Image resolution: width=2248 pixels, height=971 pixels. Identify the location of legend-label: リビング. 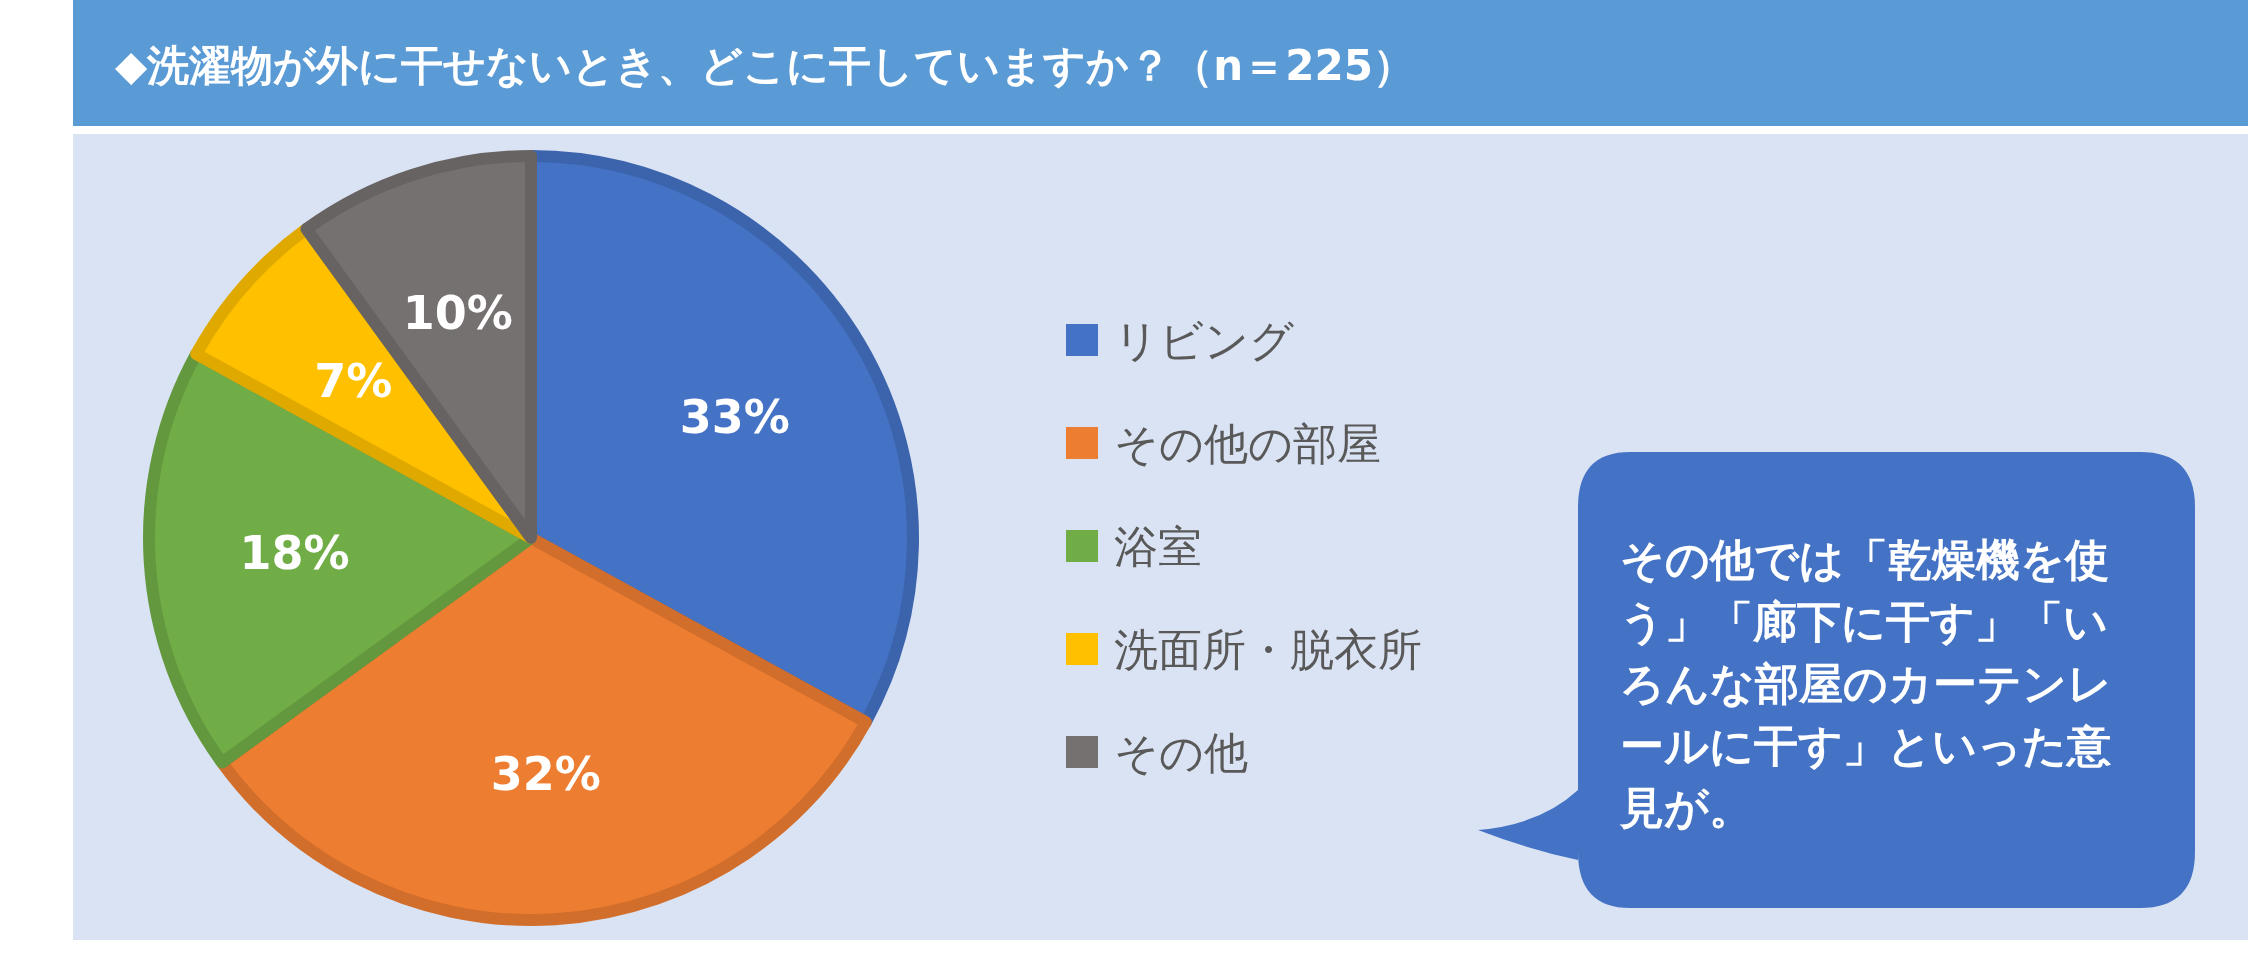
(1204, 340).